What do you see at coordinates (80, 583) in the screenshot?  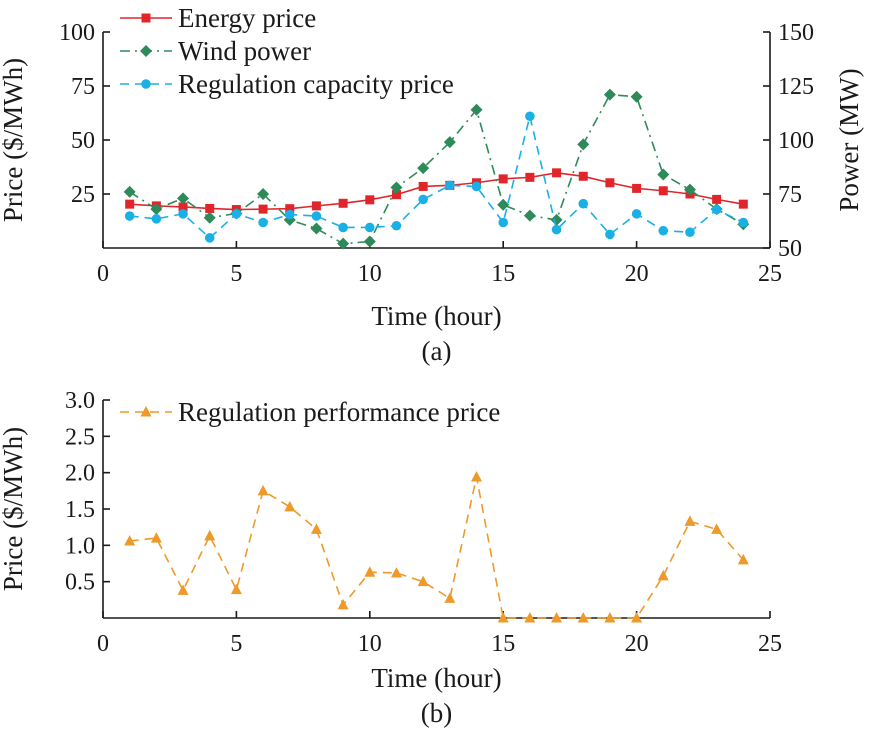 I see `y-tick-label-left: 0.5` at bounding box center [80, 583].